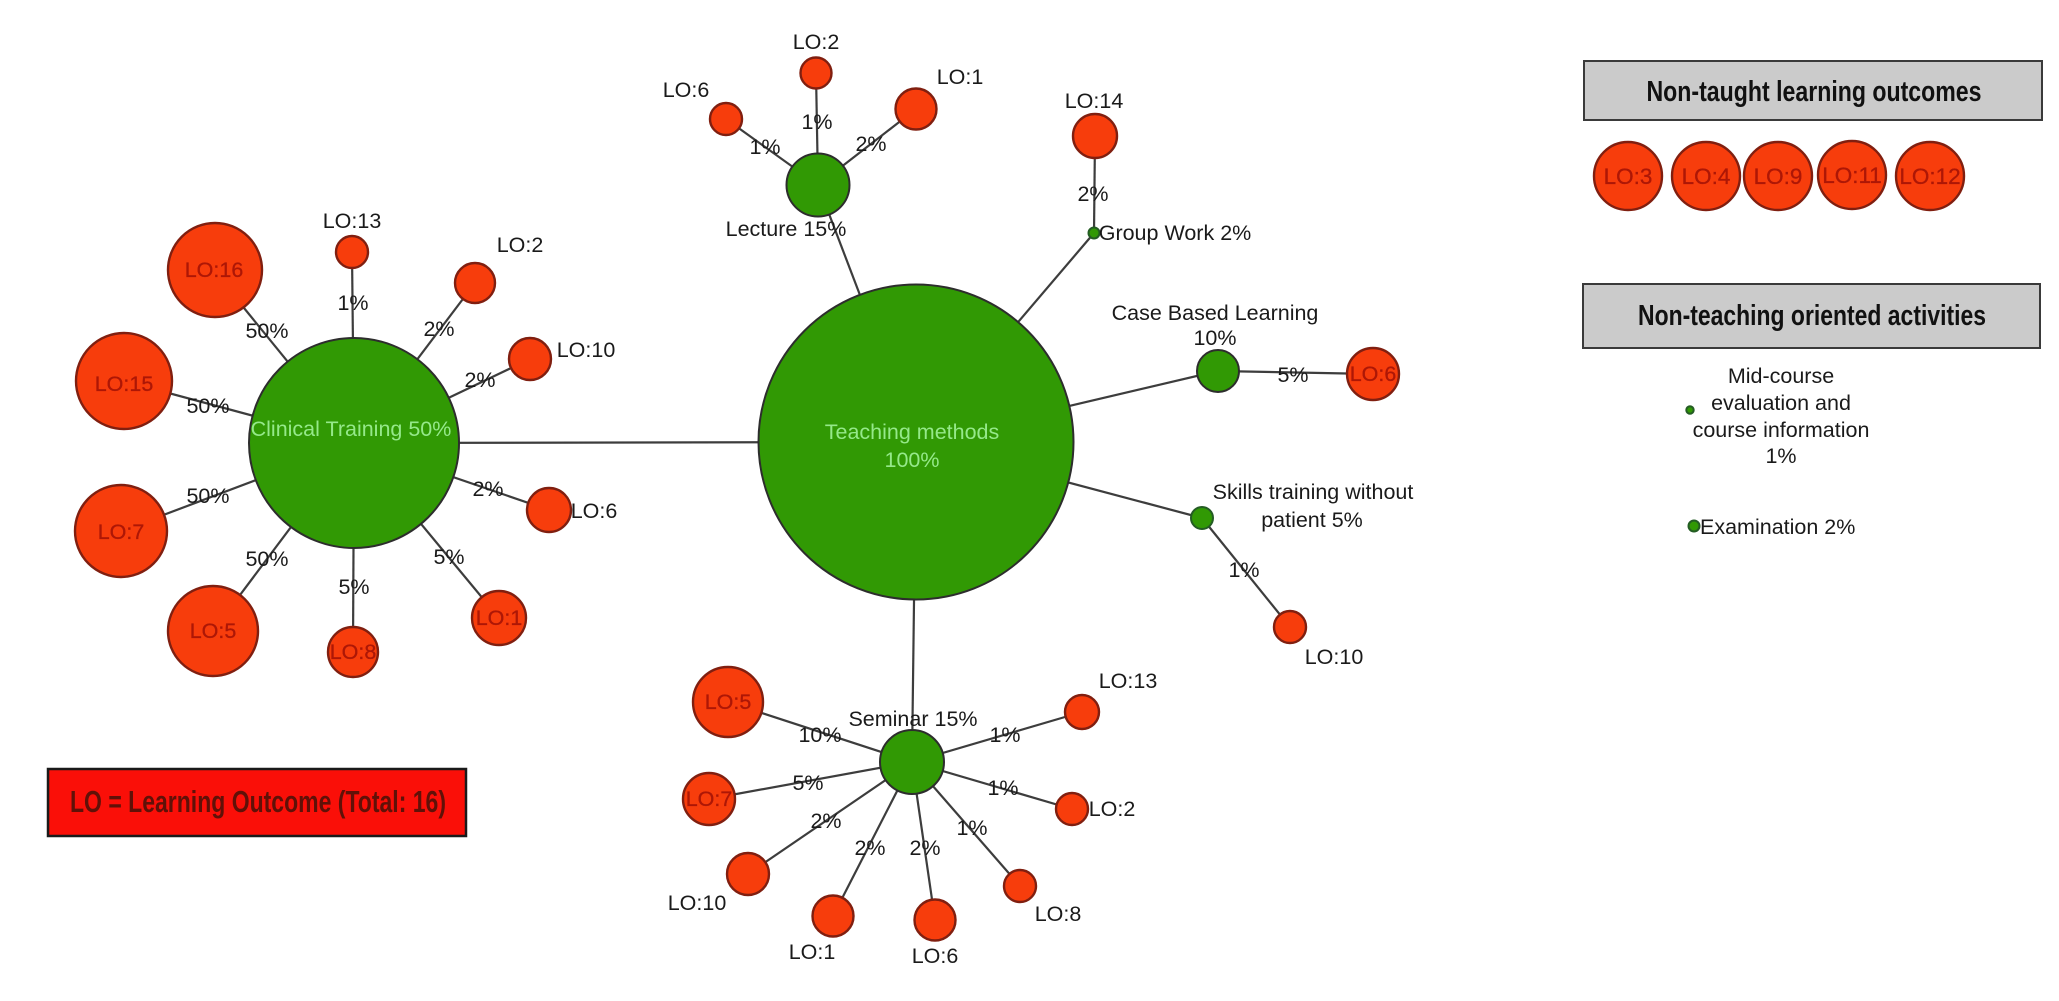 Image resolution: width=2059 pixels, height=1001 pixels. I want to click on svg-text: LO:11, so click(1852, 175).